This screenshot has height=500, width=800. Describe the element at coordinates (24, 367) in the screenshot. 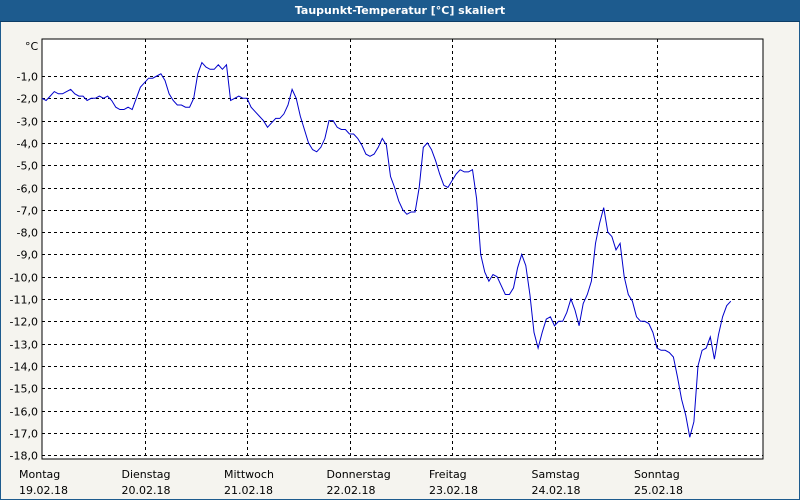

I see `y-tick-label: -14,0` at that location.